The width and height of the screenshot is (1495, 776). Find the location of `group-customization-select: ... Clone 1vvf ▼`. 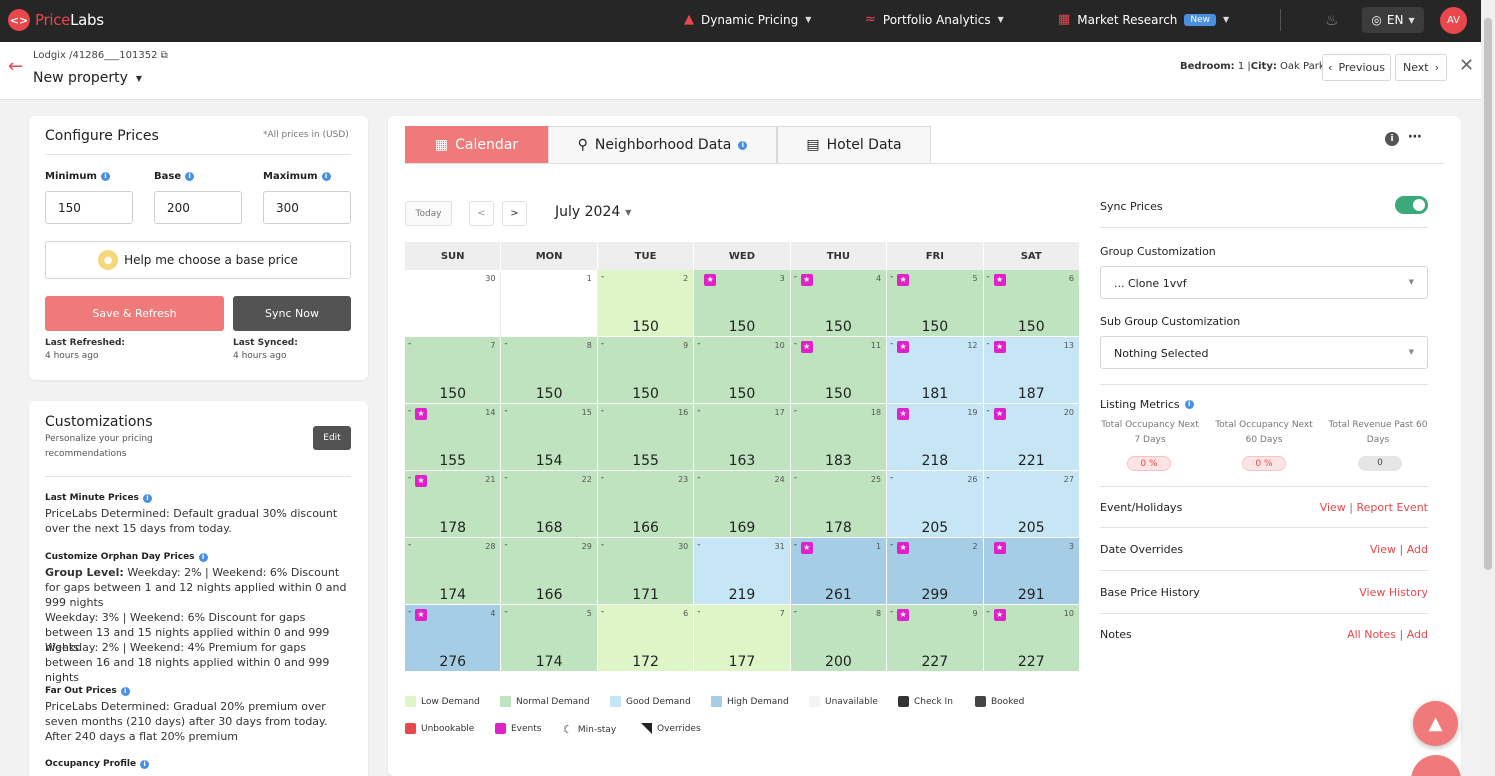

group-customization-select: ... Clone 1vvf ▼ is located at coordinates (1264, 282).